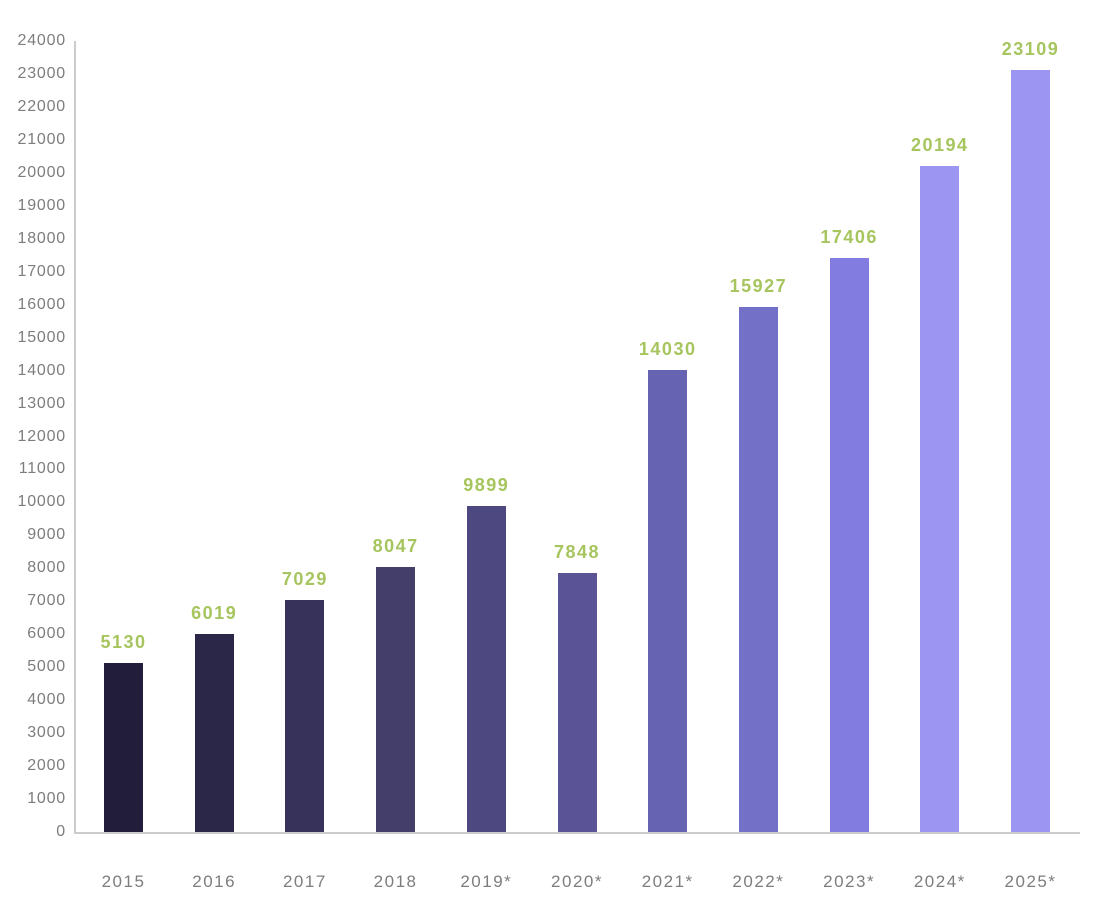 The width and height of the screenshot is (1100, 905). I want to click on y-tick-label-16000: 16000, so click(41, 304).